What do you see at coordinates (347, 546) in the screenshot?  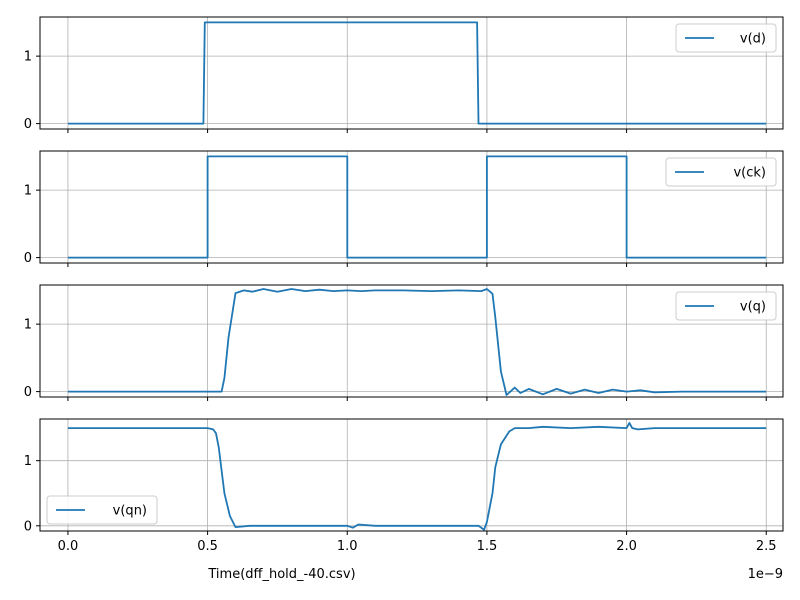 I see `x-tick-label: 1.0` at bounding box center [347, 546].